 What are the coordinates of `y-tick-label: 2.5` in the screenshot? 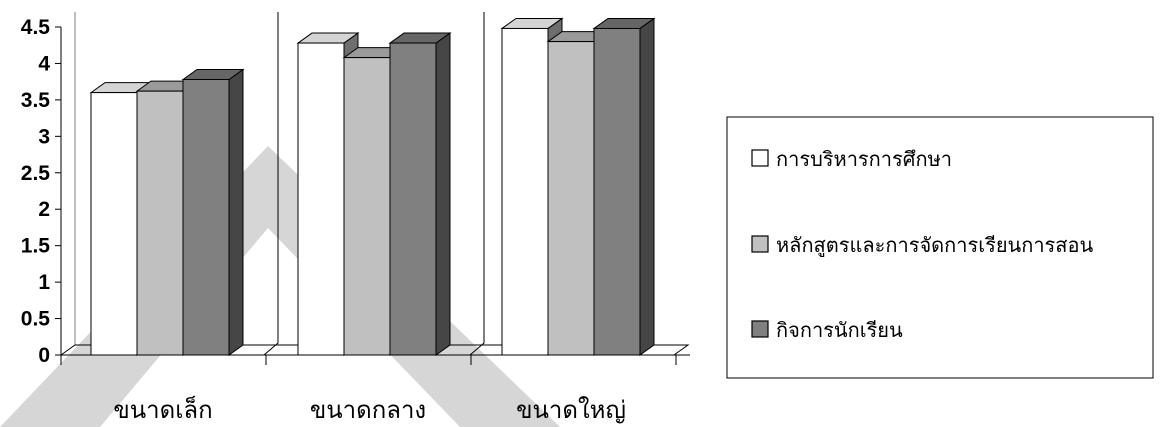 It's located at (36, 173).